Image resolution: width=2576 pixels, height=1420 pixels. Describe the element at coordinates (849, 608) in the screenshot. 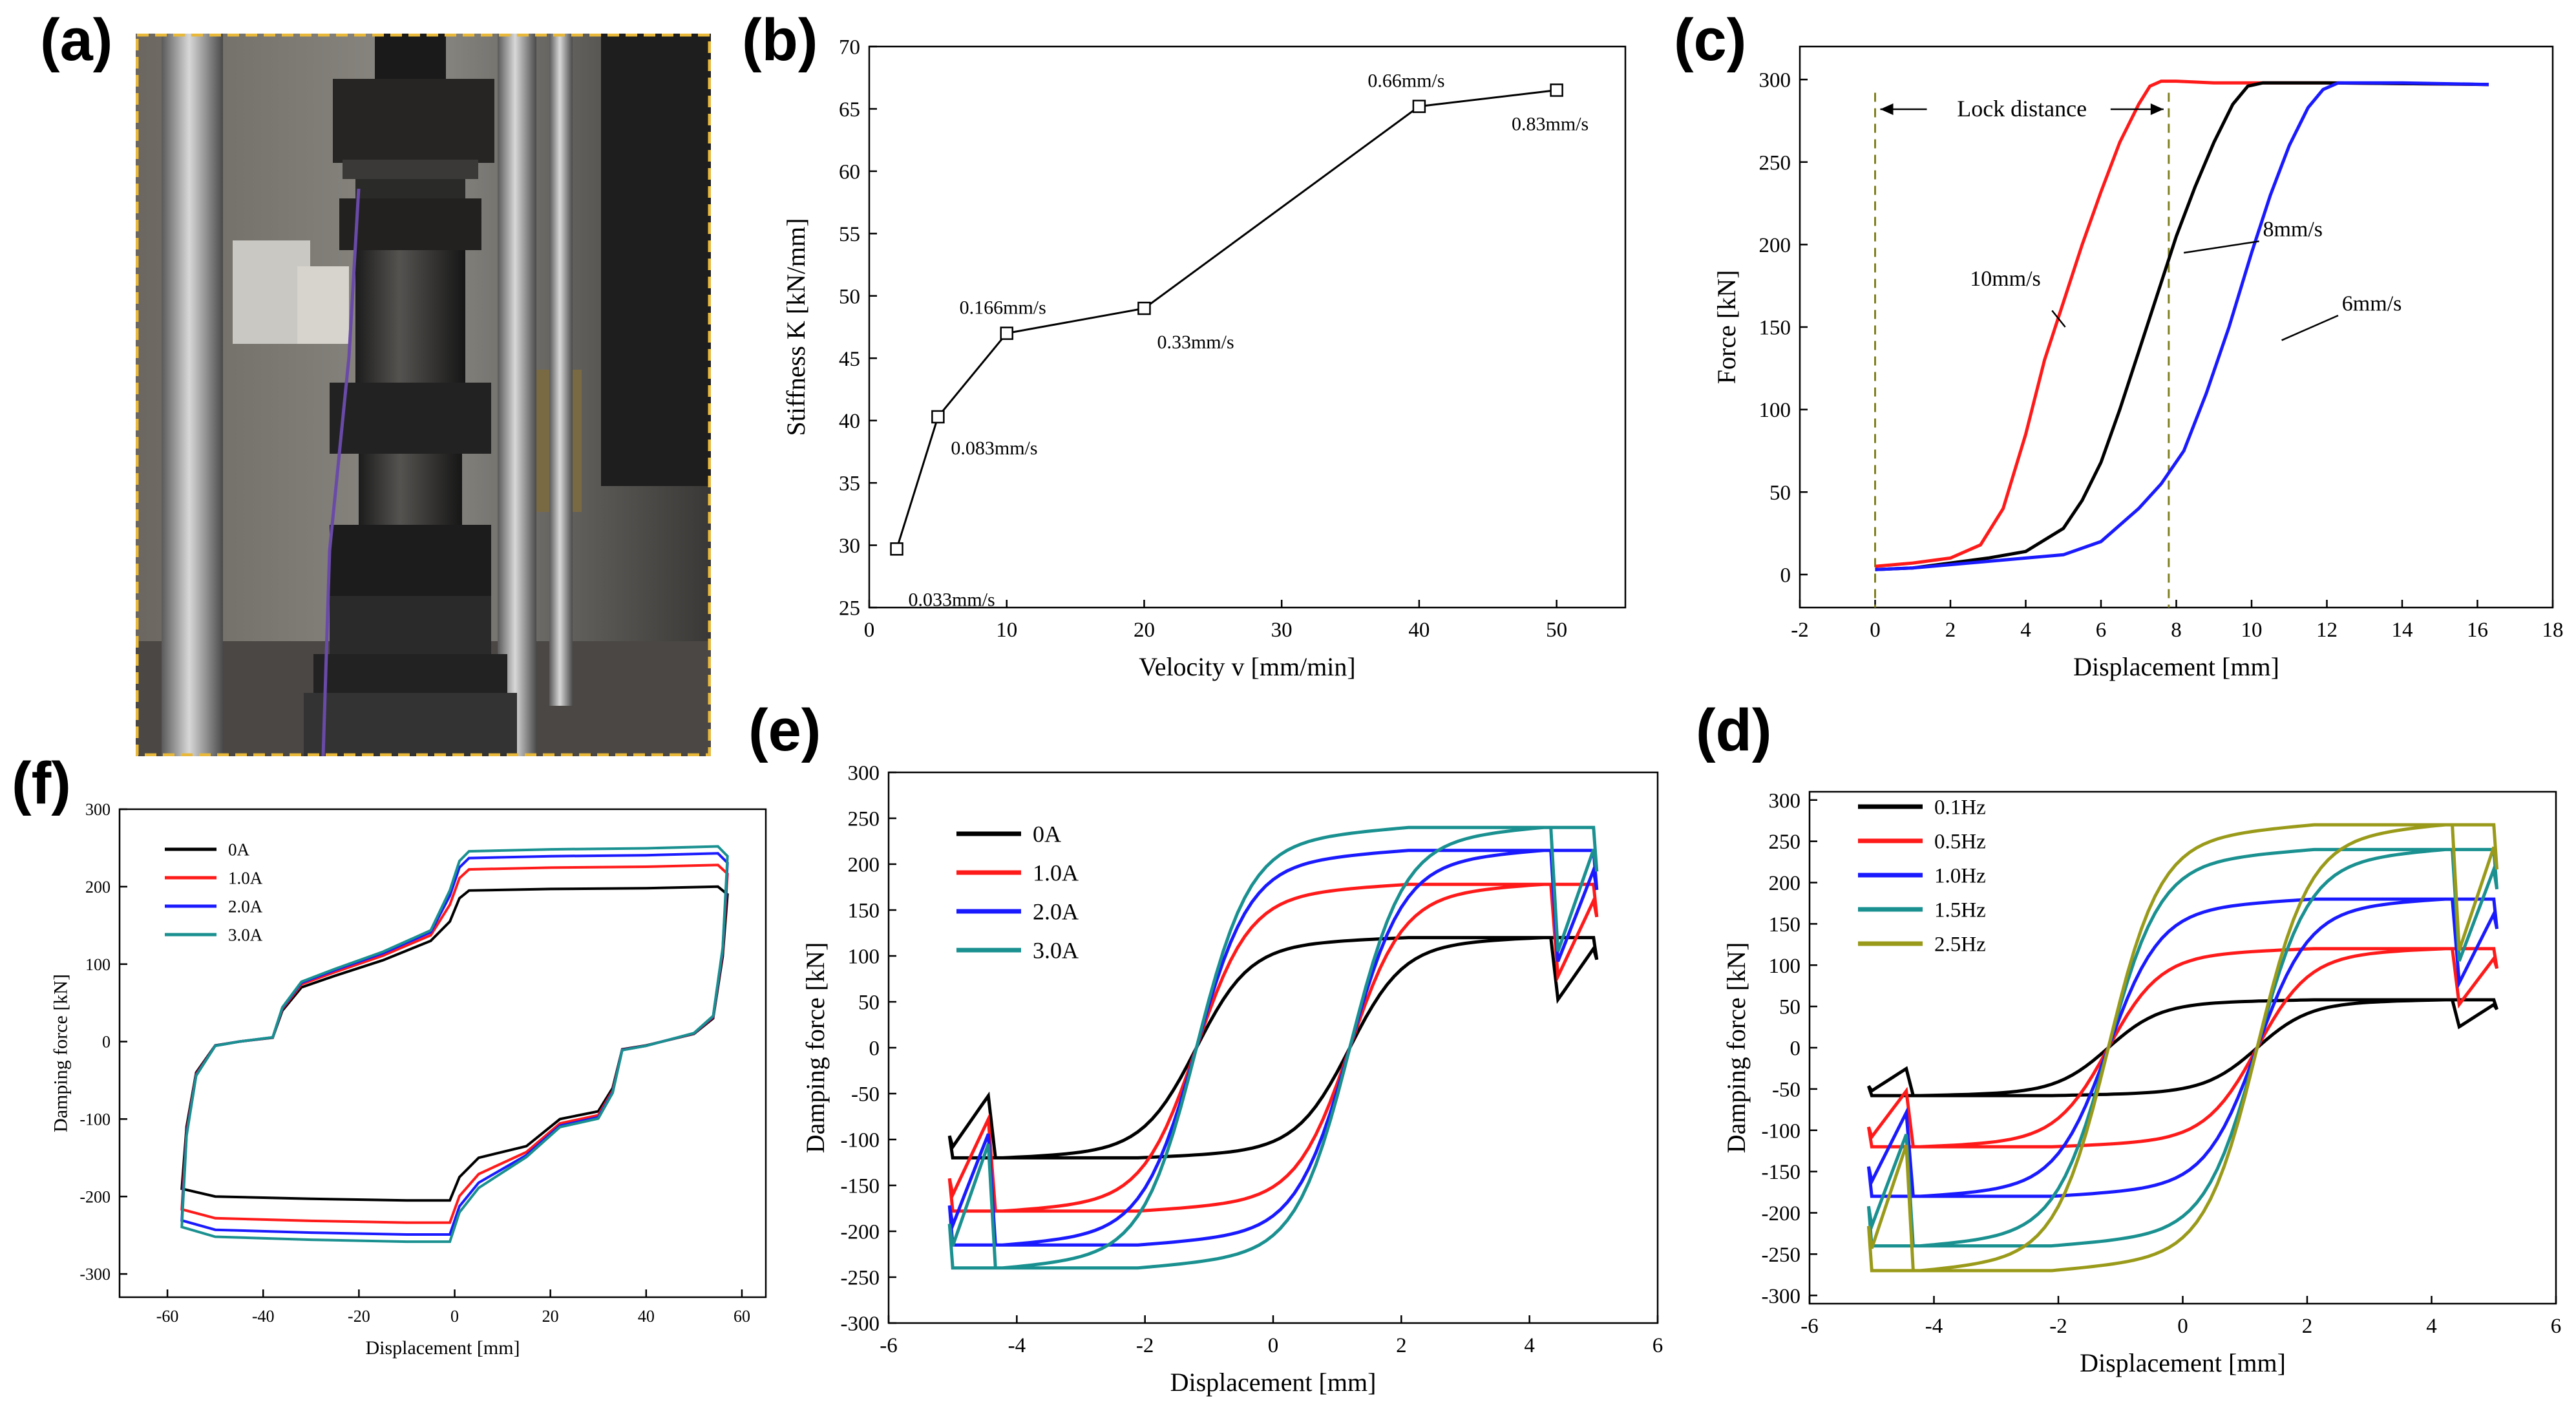

I see `y-tick-label: 25` at that location.